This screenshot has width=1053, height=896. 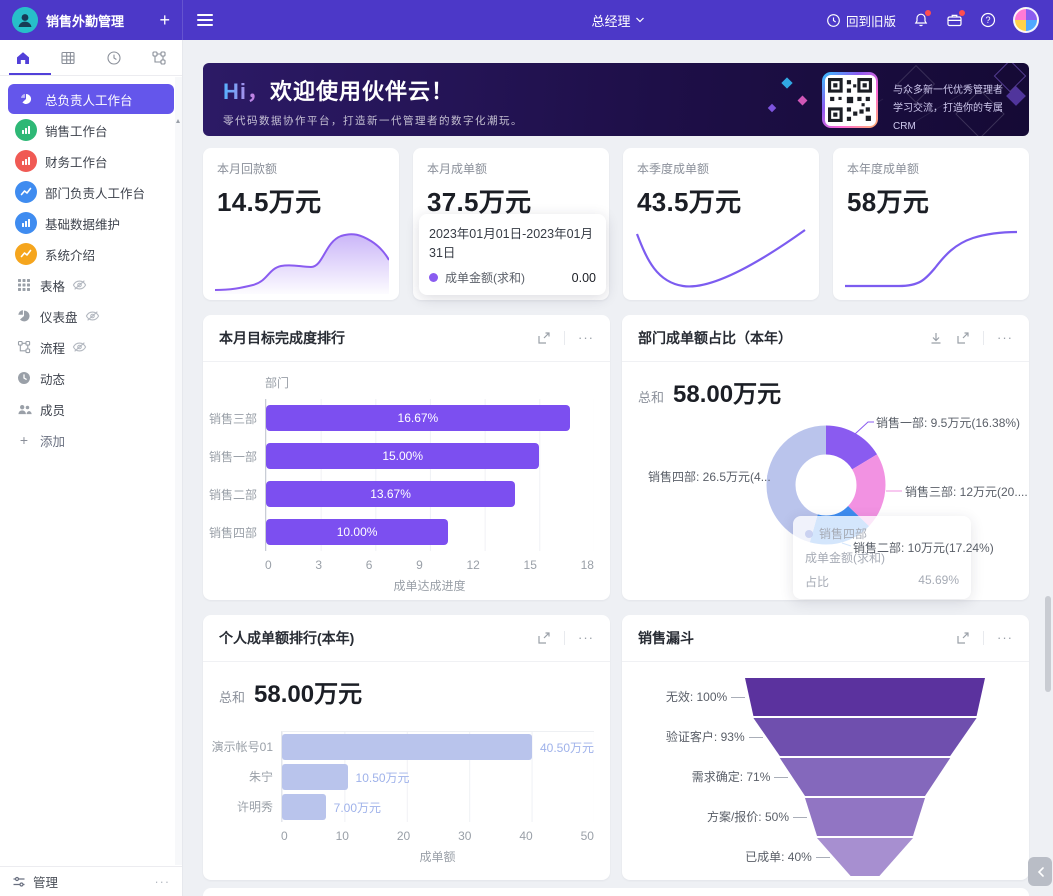 I want to click on stat-label: 本月回款额, so click(x=247, y=169).